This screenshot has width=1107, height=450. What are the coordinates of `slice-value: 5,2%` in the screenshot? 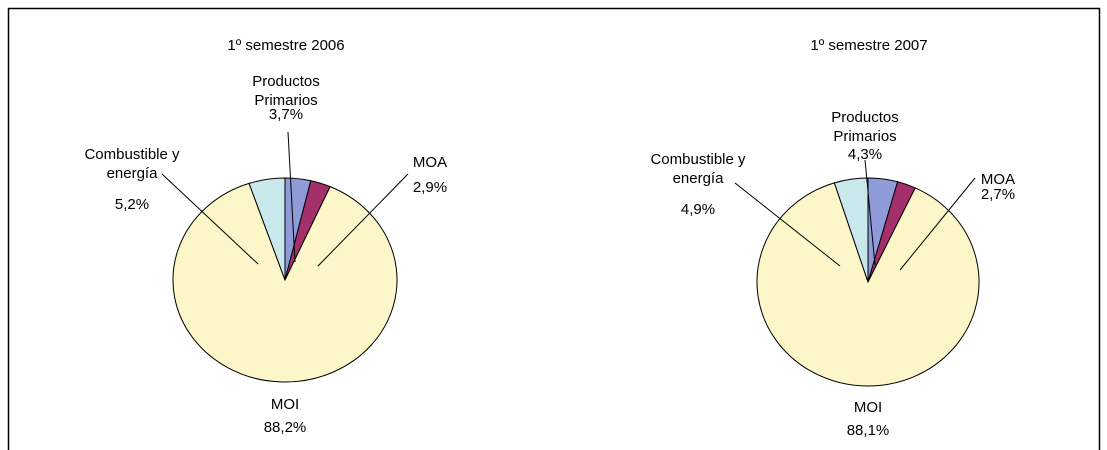 It's located at (132, 204).